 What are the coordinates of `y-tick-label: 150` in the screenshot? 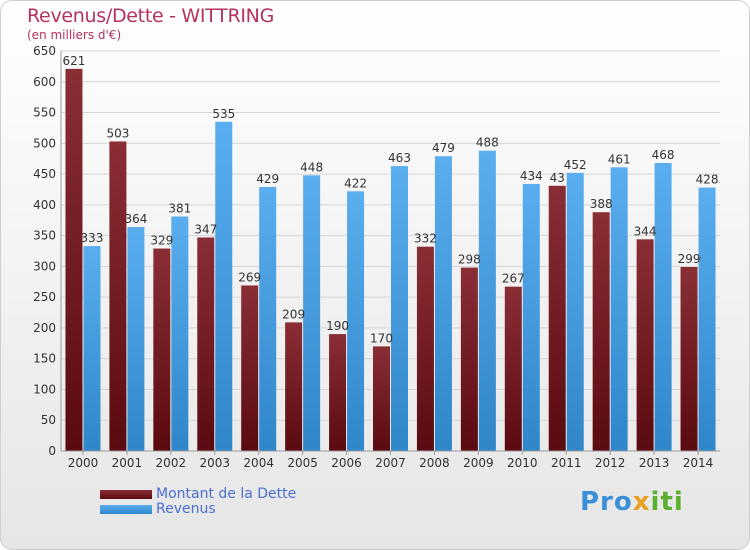 It's located at (44, 359).